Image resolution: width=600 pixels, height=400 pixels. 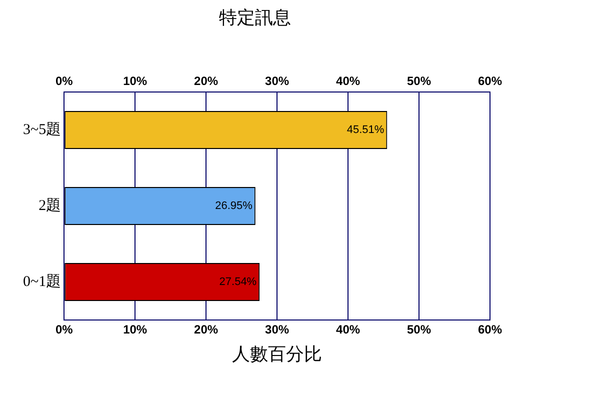 What do you see at coordinates (277, 81) in the screenshot?
I see `x2-tick-label: 30%` at bounding box center [277, 81].